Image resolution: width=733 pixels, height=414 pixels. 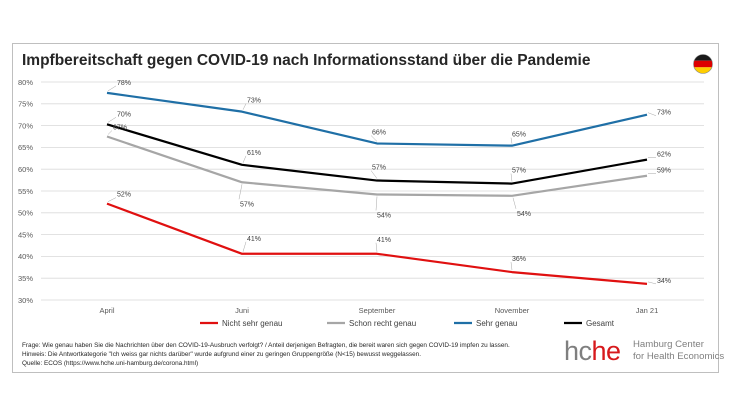 I want to click on data-label: 59%, so click(x=664, y=171).